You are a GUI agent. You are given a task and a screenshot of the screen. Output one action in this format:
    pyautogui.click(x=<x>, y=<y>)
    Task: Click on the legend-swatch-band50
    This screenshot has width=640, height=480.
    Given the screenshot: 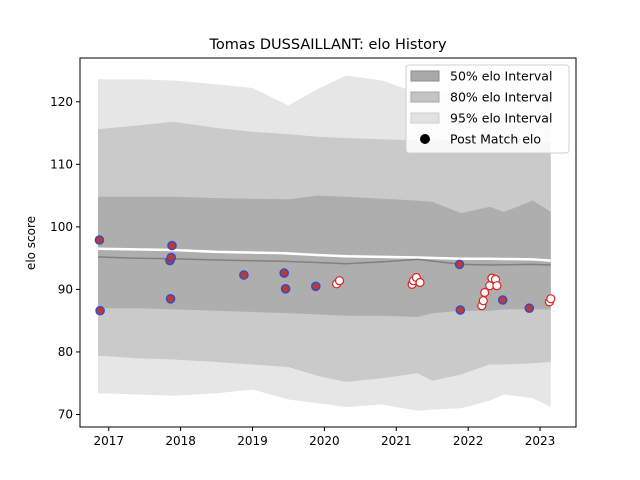 What is the action you would take?
    pyautogui.click(x=425, y=76)
    